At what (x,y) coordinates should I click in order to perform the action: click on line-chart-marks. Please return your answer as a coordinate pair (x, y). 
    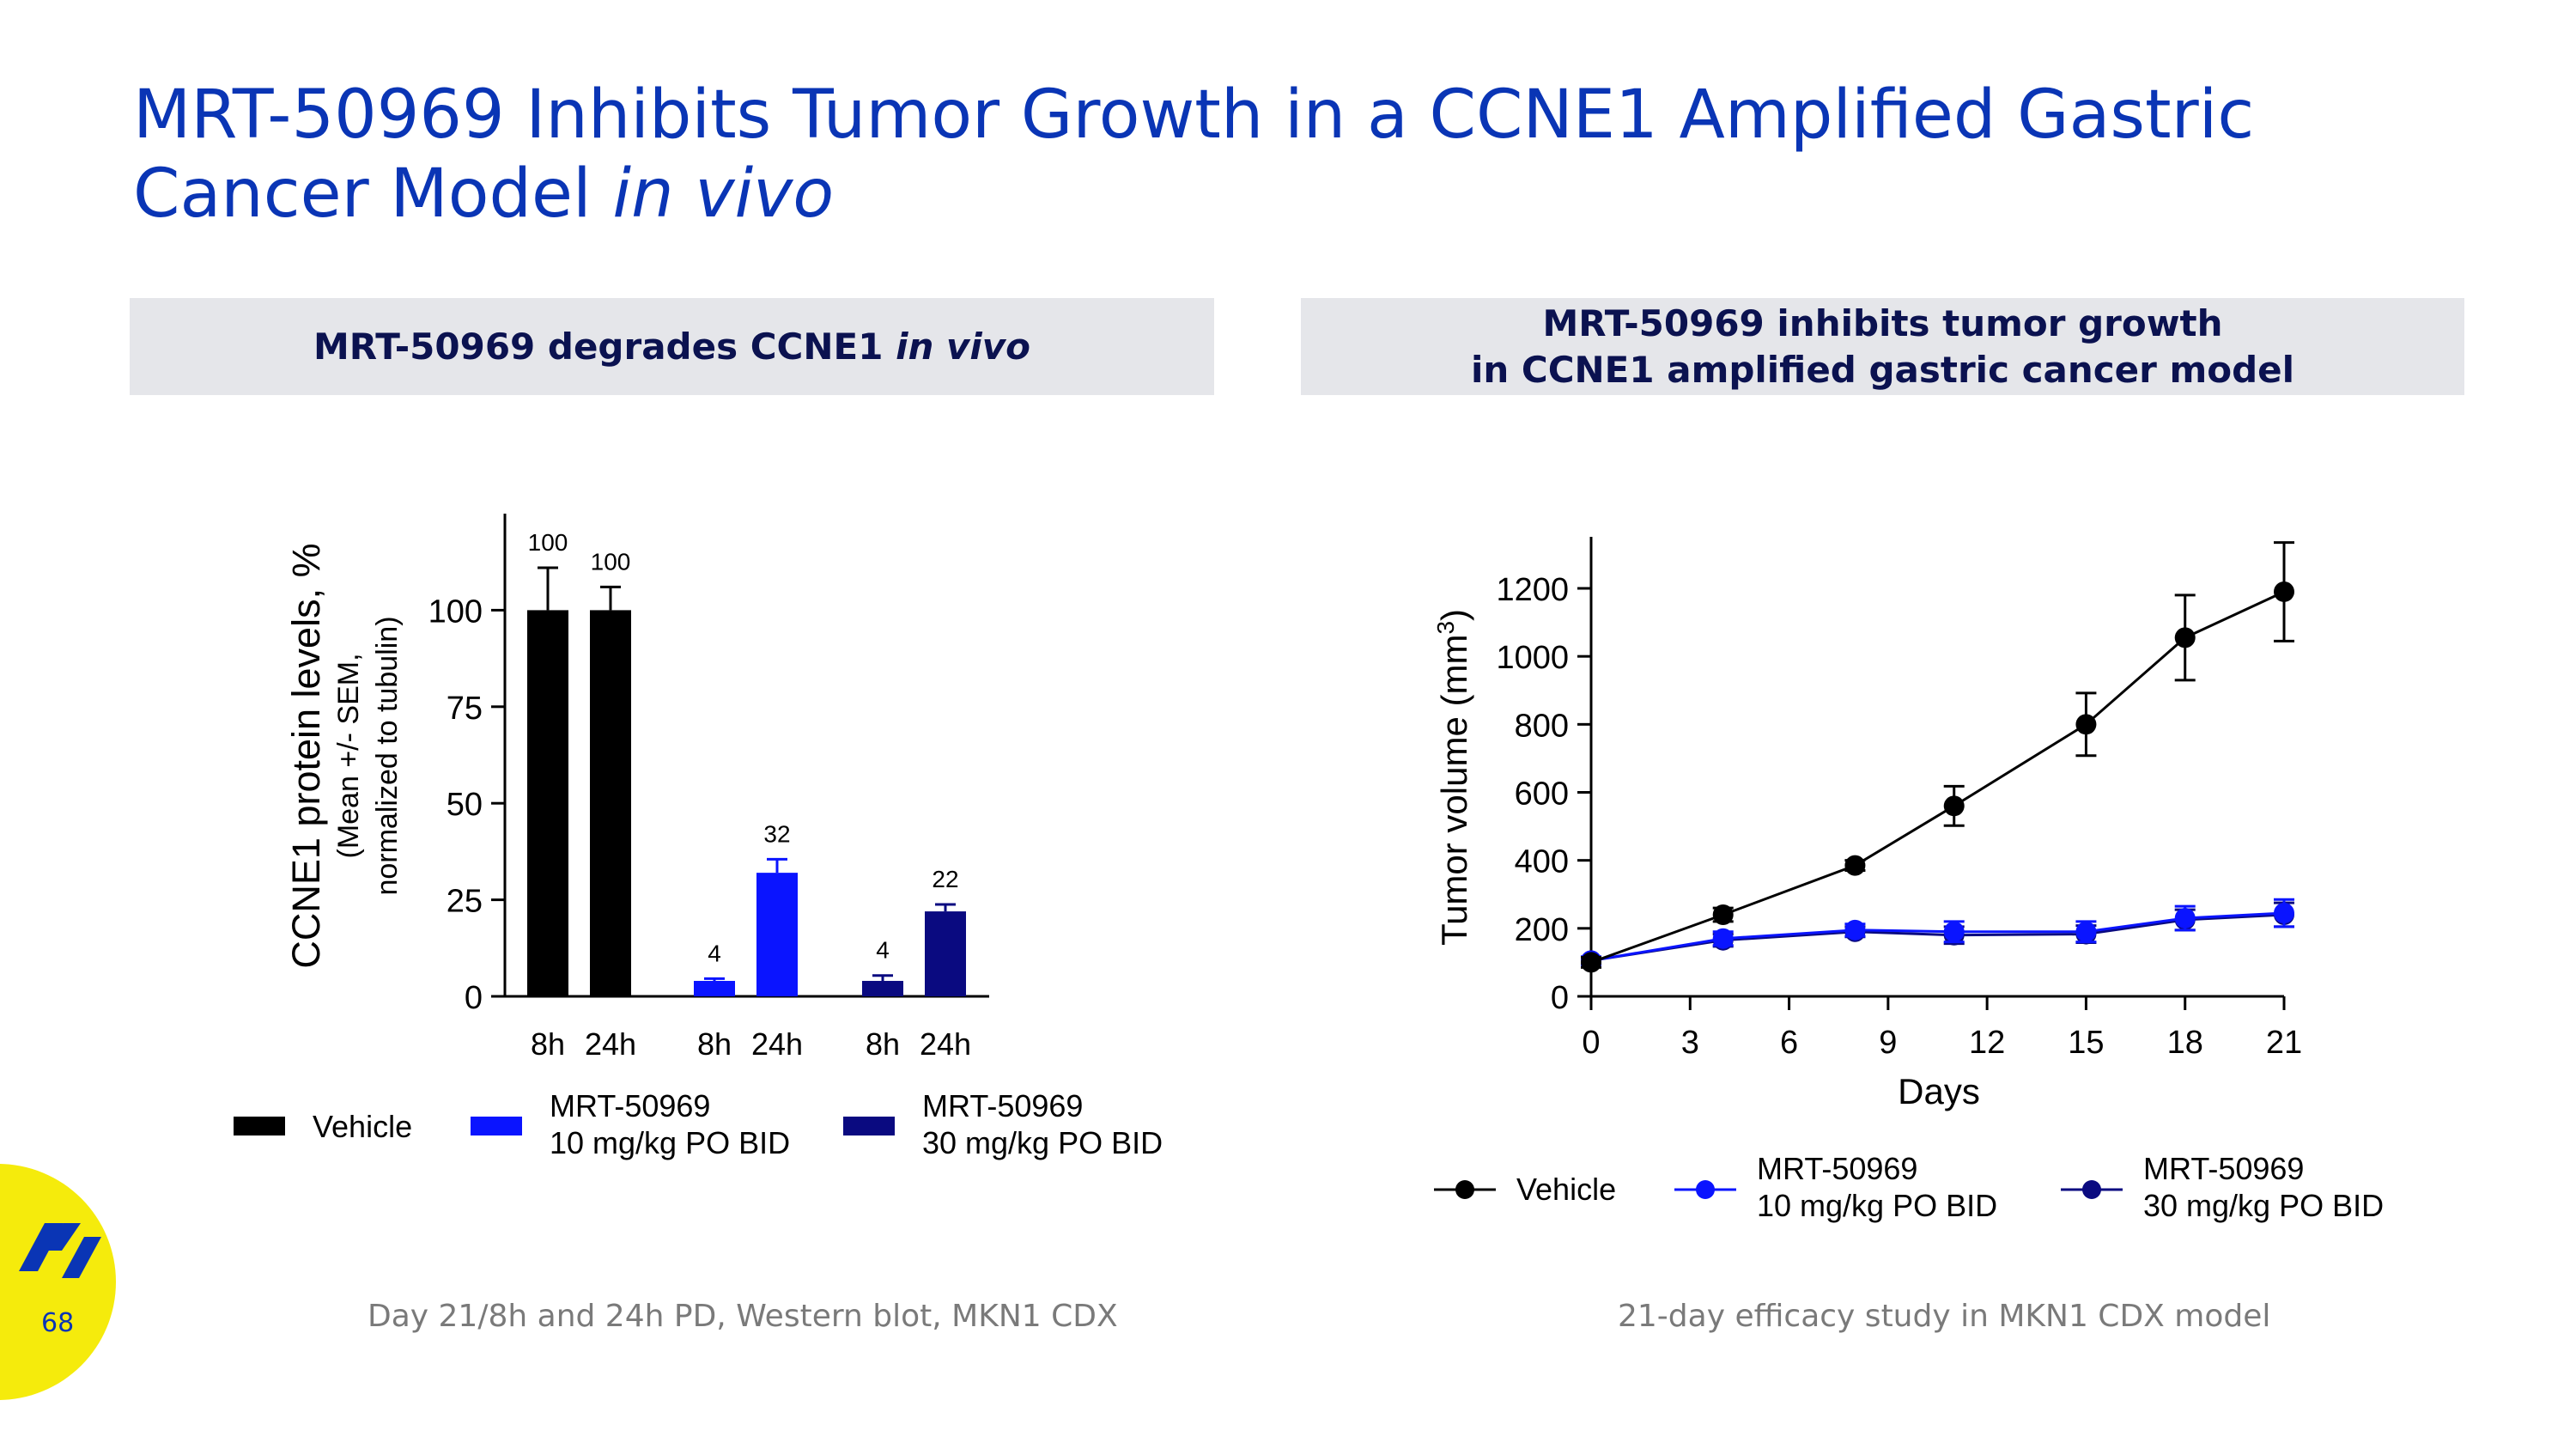
    Looking at the image, I should click on (1938, 757).